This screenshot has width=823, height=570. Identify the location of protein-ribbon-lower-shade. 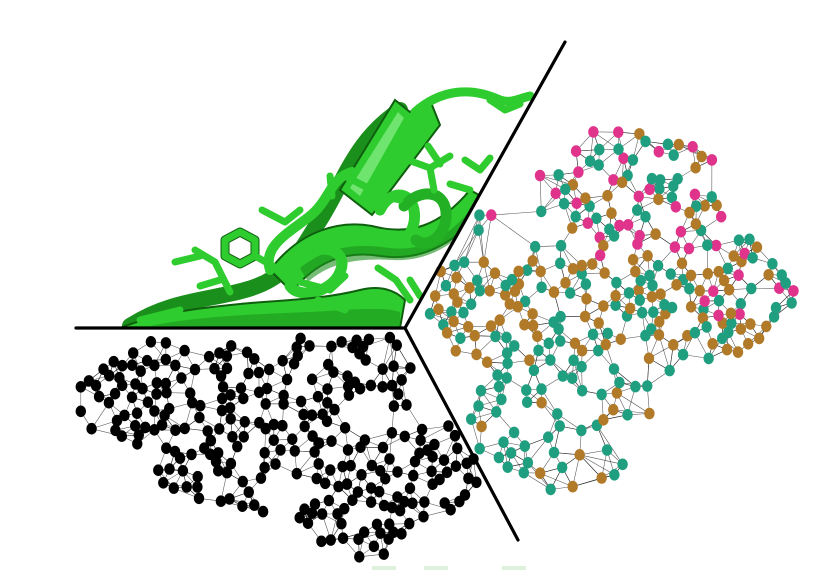
(275, 318).